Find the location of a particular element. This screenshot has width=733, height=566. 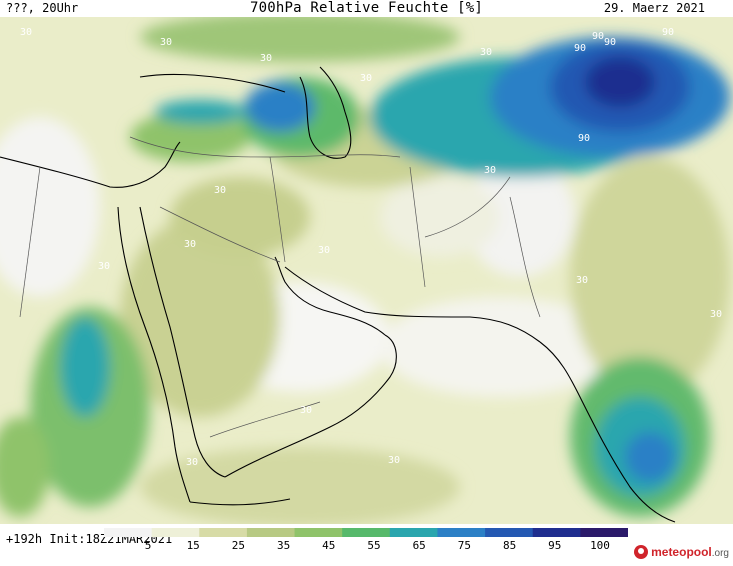

colorbar-tick-label: 65 is located at coordinates (419, 545).